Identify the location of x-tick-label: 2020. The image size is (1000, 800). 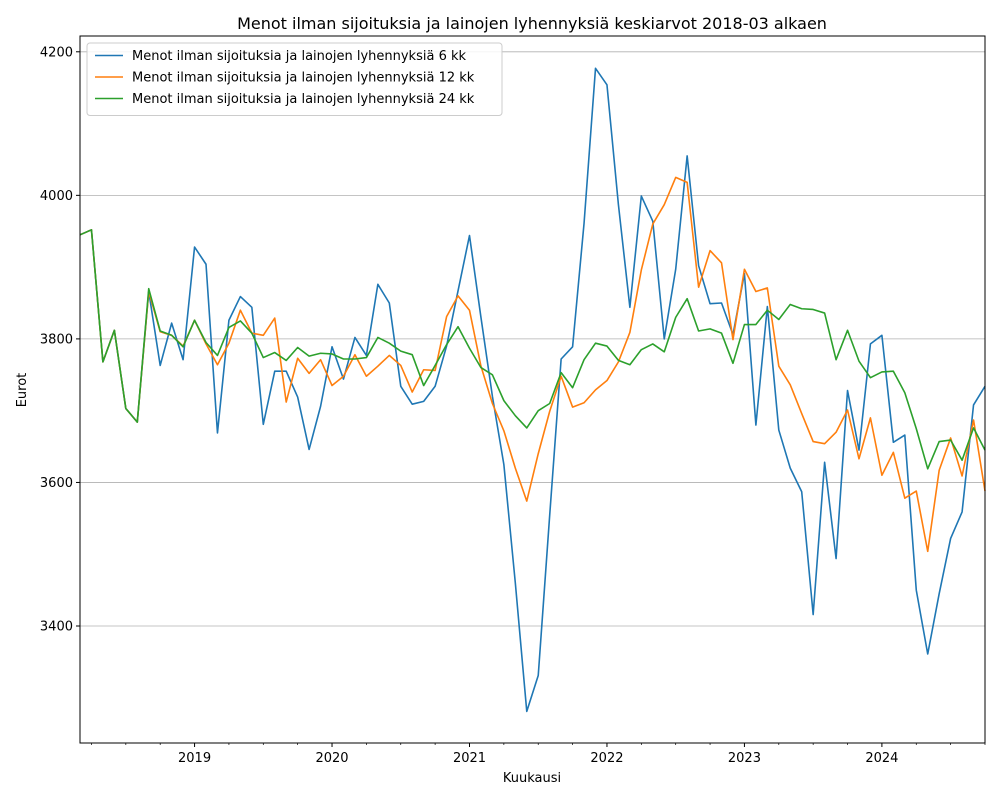
(331, 758).